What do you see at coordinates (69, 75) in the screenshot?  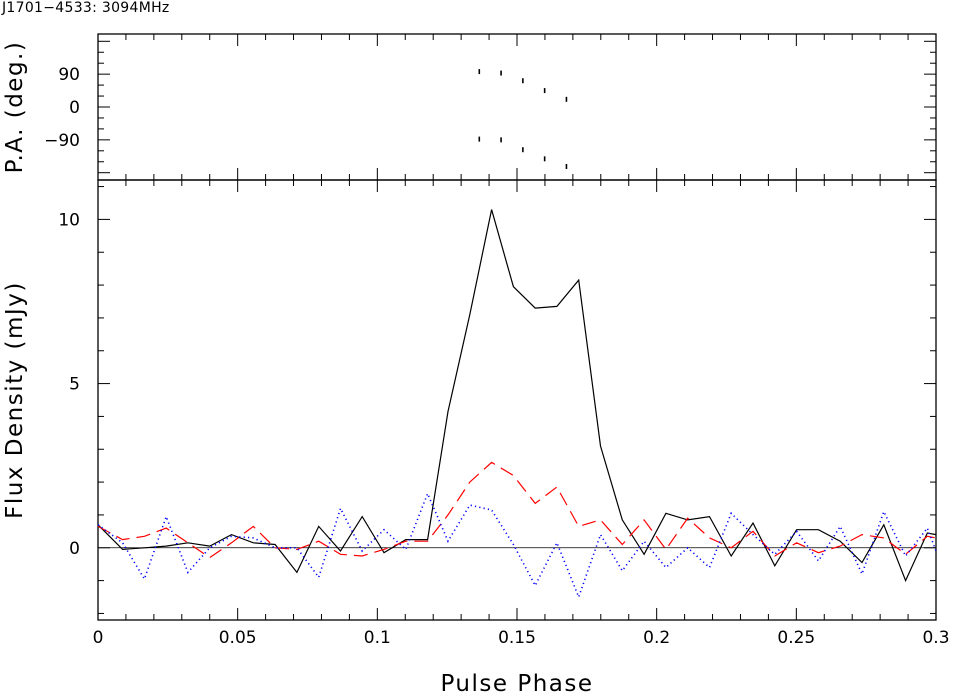 I see `pa-y-tick-label: 90` at bounding box center [69, 75].